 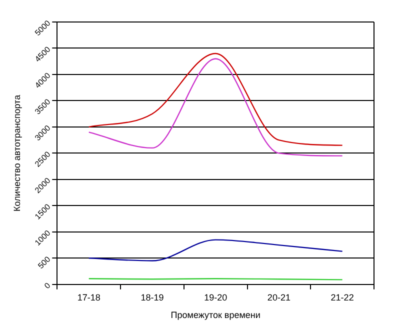 What do you see at coordinates (152, 297) in the screenshot?
I see `x-tick-label: 18-19` at bounding box center [152, 297].